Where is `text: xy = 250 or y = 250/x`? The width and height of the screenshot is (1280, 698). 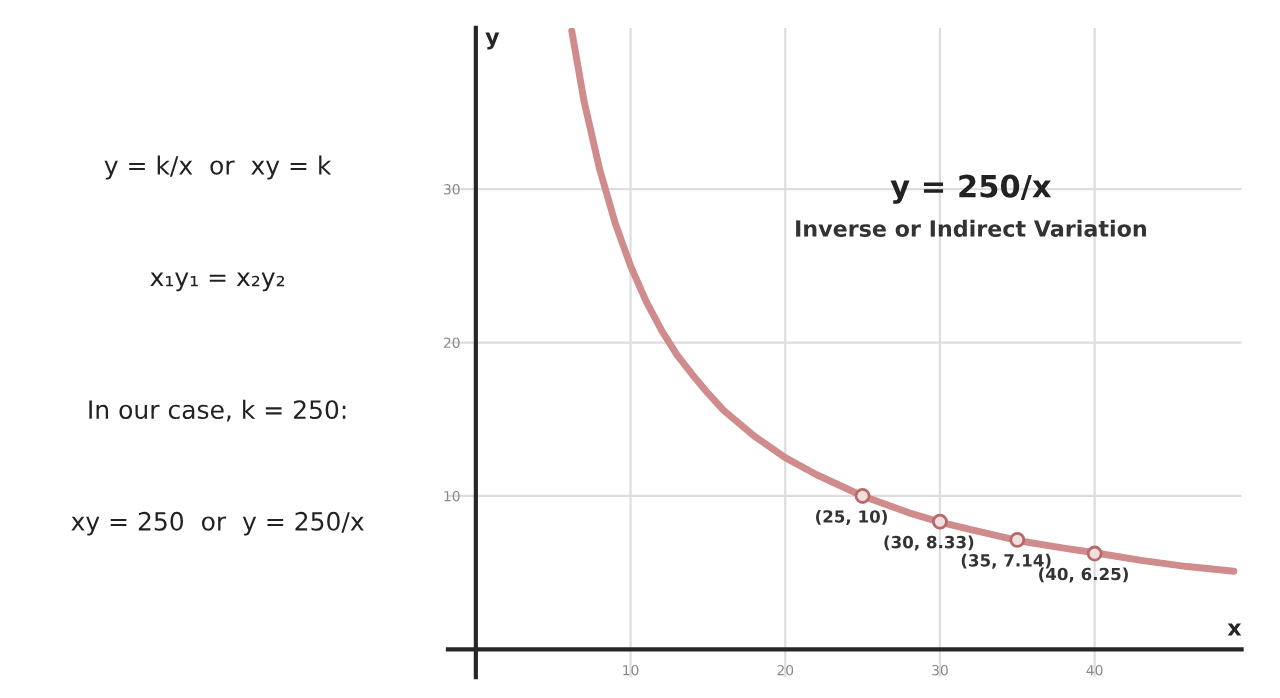 text: xy = 250 or y = 250/x is located at coordinates (217, 523).